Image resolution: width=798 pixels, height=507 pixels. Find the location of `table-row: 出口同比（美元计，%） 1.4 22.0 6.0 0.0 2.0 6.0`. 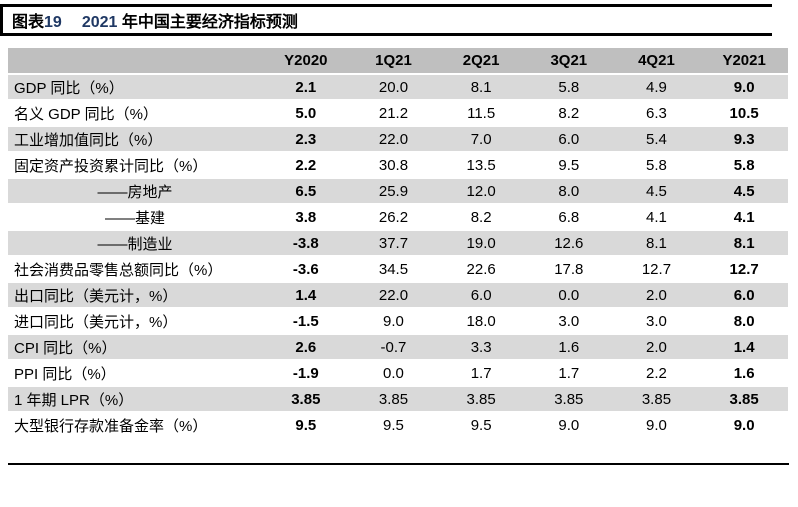

table-row: 出口同比（美元计，%） 1.4 22.0 6.0 0.0 2.0 6.0 is located at coordinates (398, 295).